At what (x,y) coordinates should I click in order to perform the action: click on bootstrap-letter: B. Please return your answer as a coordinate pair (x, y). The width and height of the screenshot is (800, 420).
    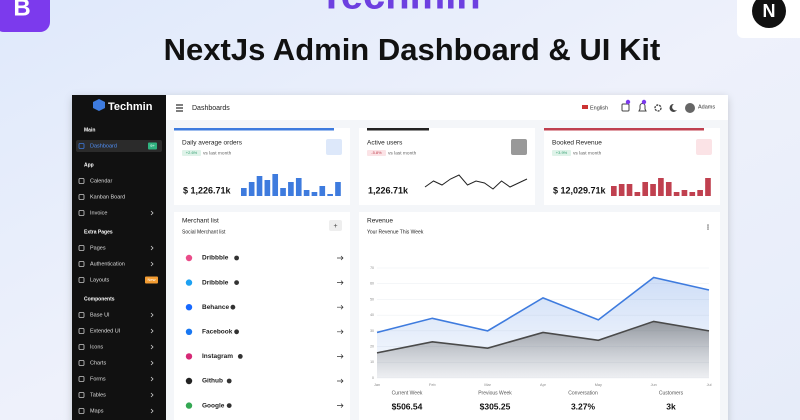
    Looking at the image, I should click on (21, 10).